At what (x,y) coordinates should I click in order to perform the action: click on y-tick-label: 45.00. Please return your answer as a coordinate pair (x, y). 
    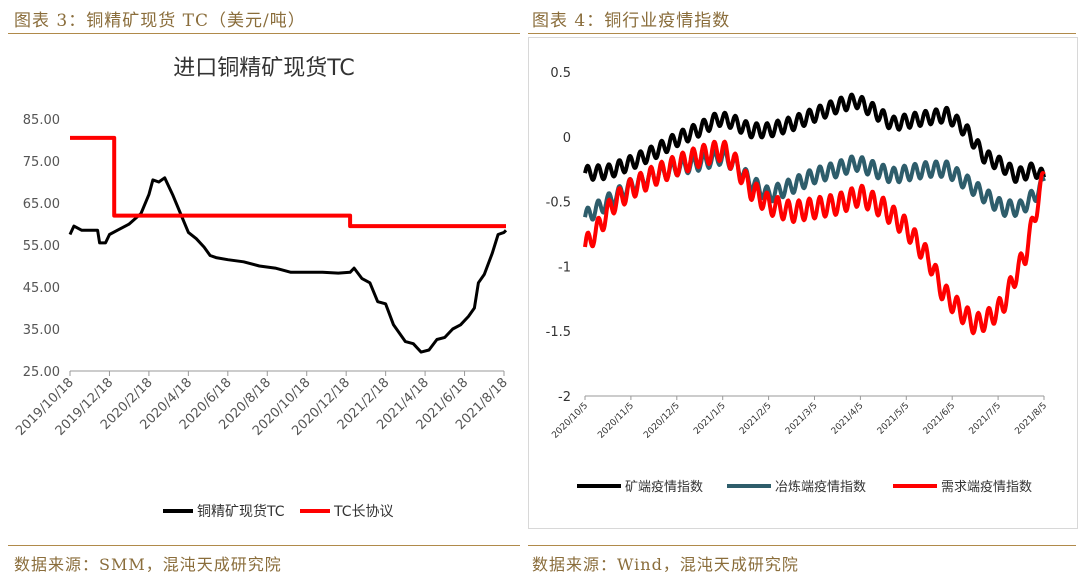
    Looking at the image, I should click on (41, 288).